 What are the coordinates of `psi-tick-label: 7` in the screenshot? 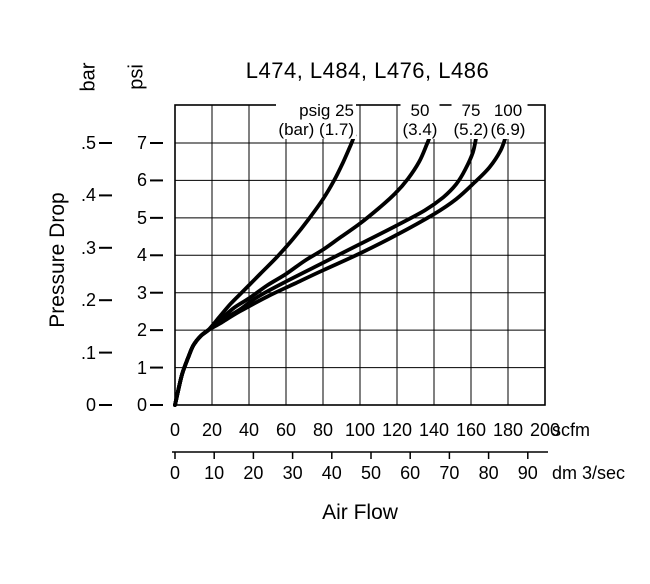 It's located at (141, 143).